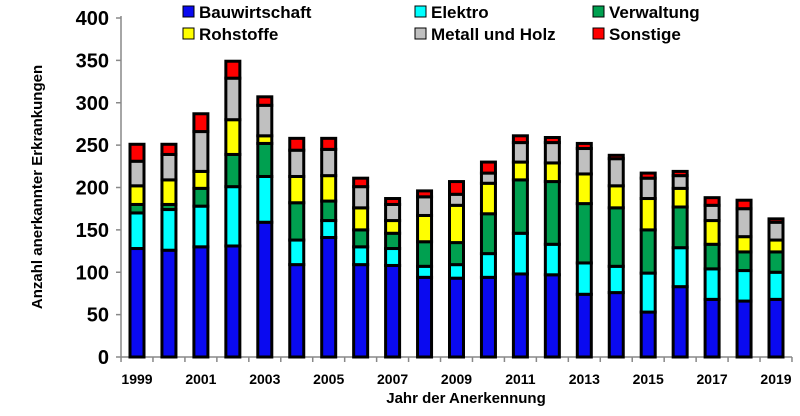 The height and width of the screenshot is (416, 800). I want to click on x-tick-label: 2003, so click(264, 379).